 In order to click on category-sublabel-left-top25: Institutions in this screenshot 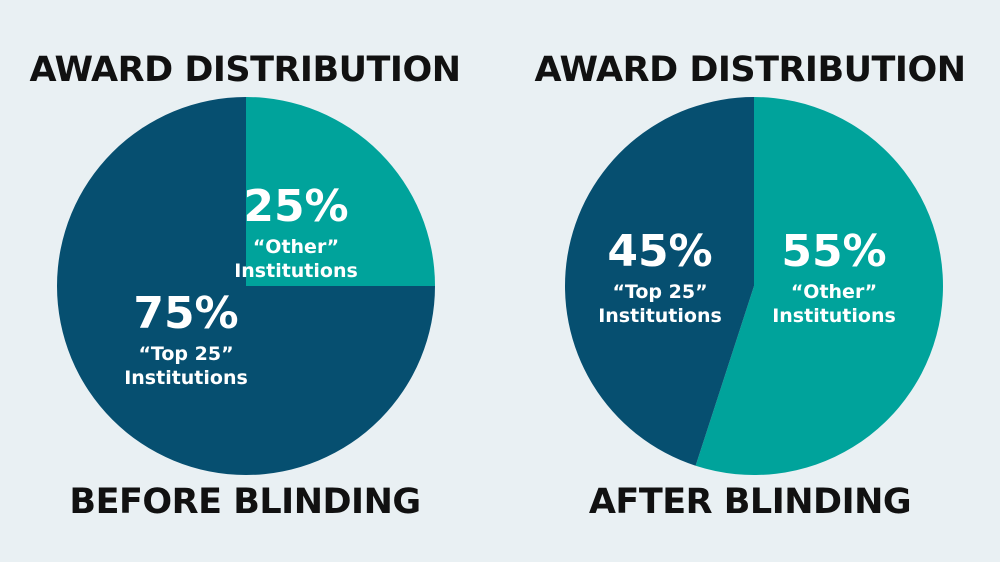, I will do `click(186, 378)`.